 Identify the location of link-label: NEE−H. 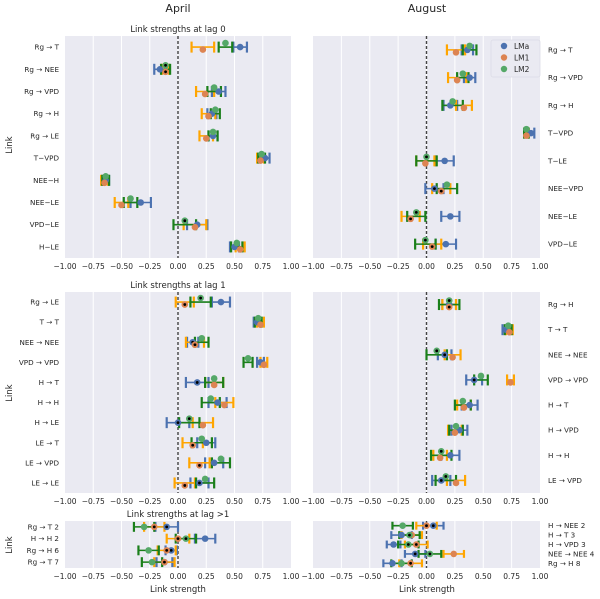
(46, 180).